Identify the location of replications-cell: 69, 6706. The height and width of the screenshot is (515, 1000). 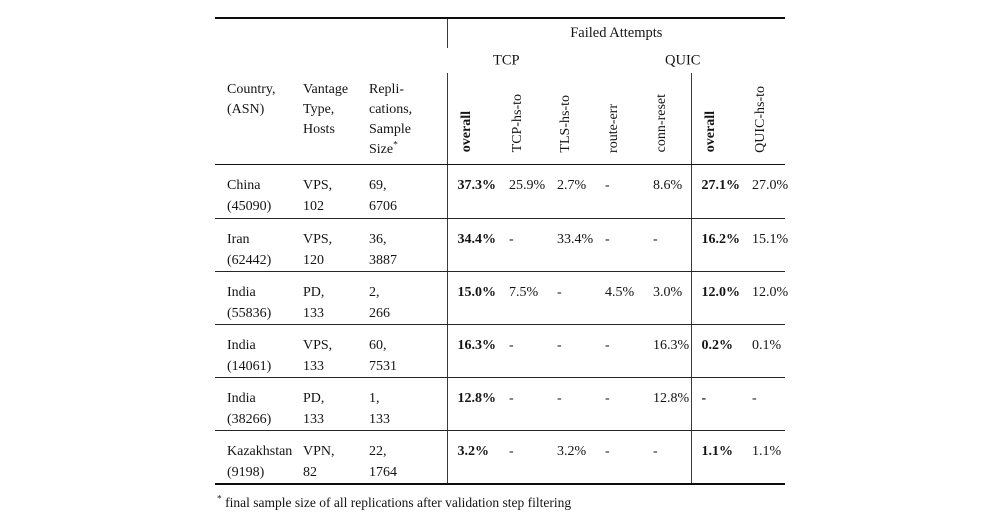
(407, 191).